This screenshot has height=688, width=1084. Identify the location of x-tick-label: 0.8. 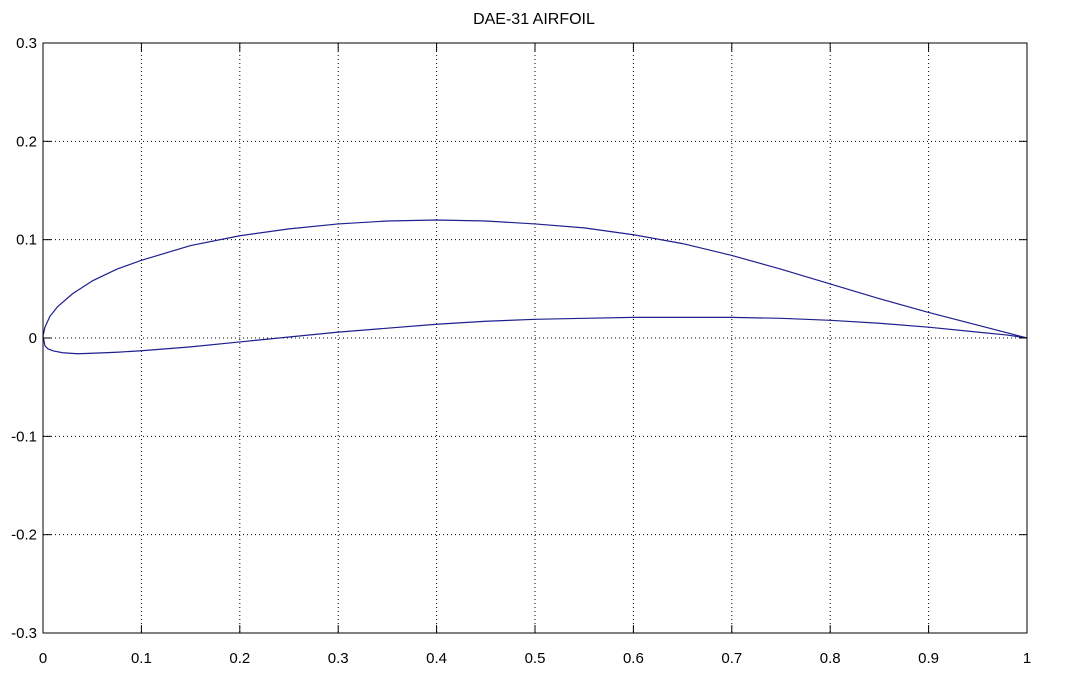
(830, 658).